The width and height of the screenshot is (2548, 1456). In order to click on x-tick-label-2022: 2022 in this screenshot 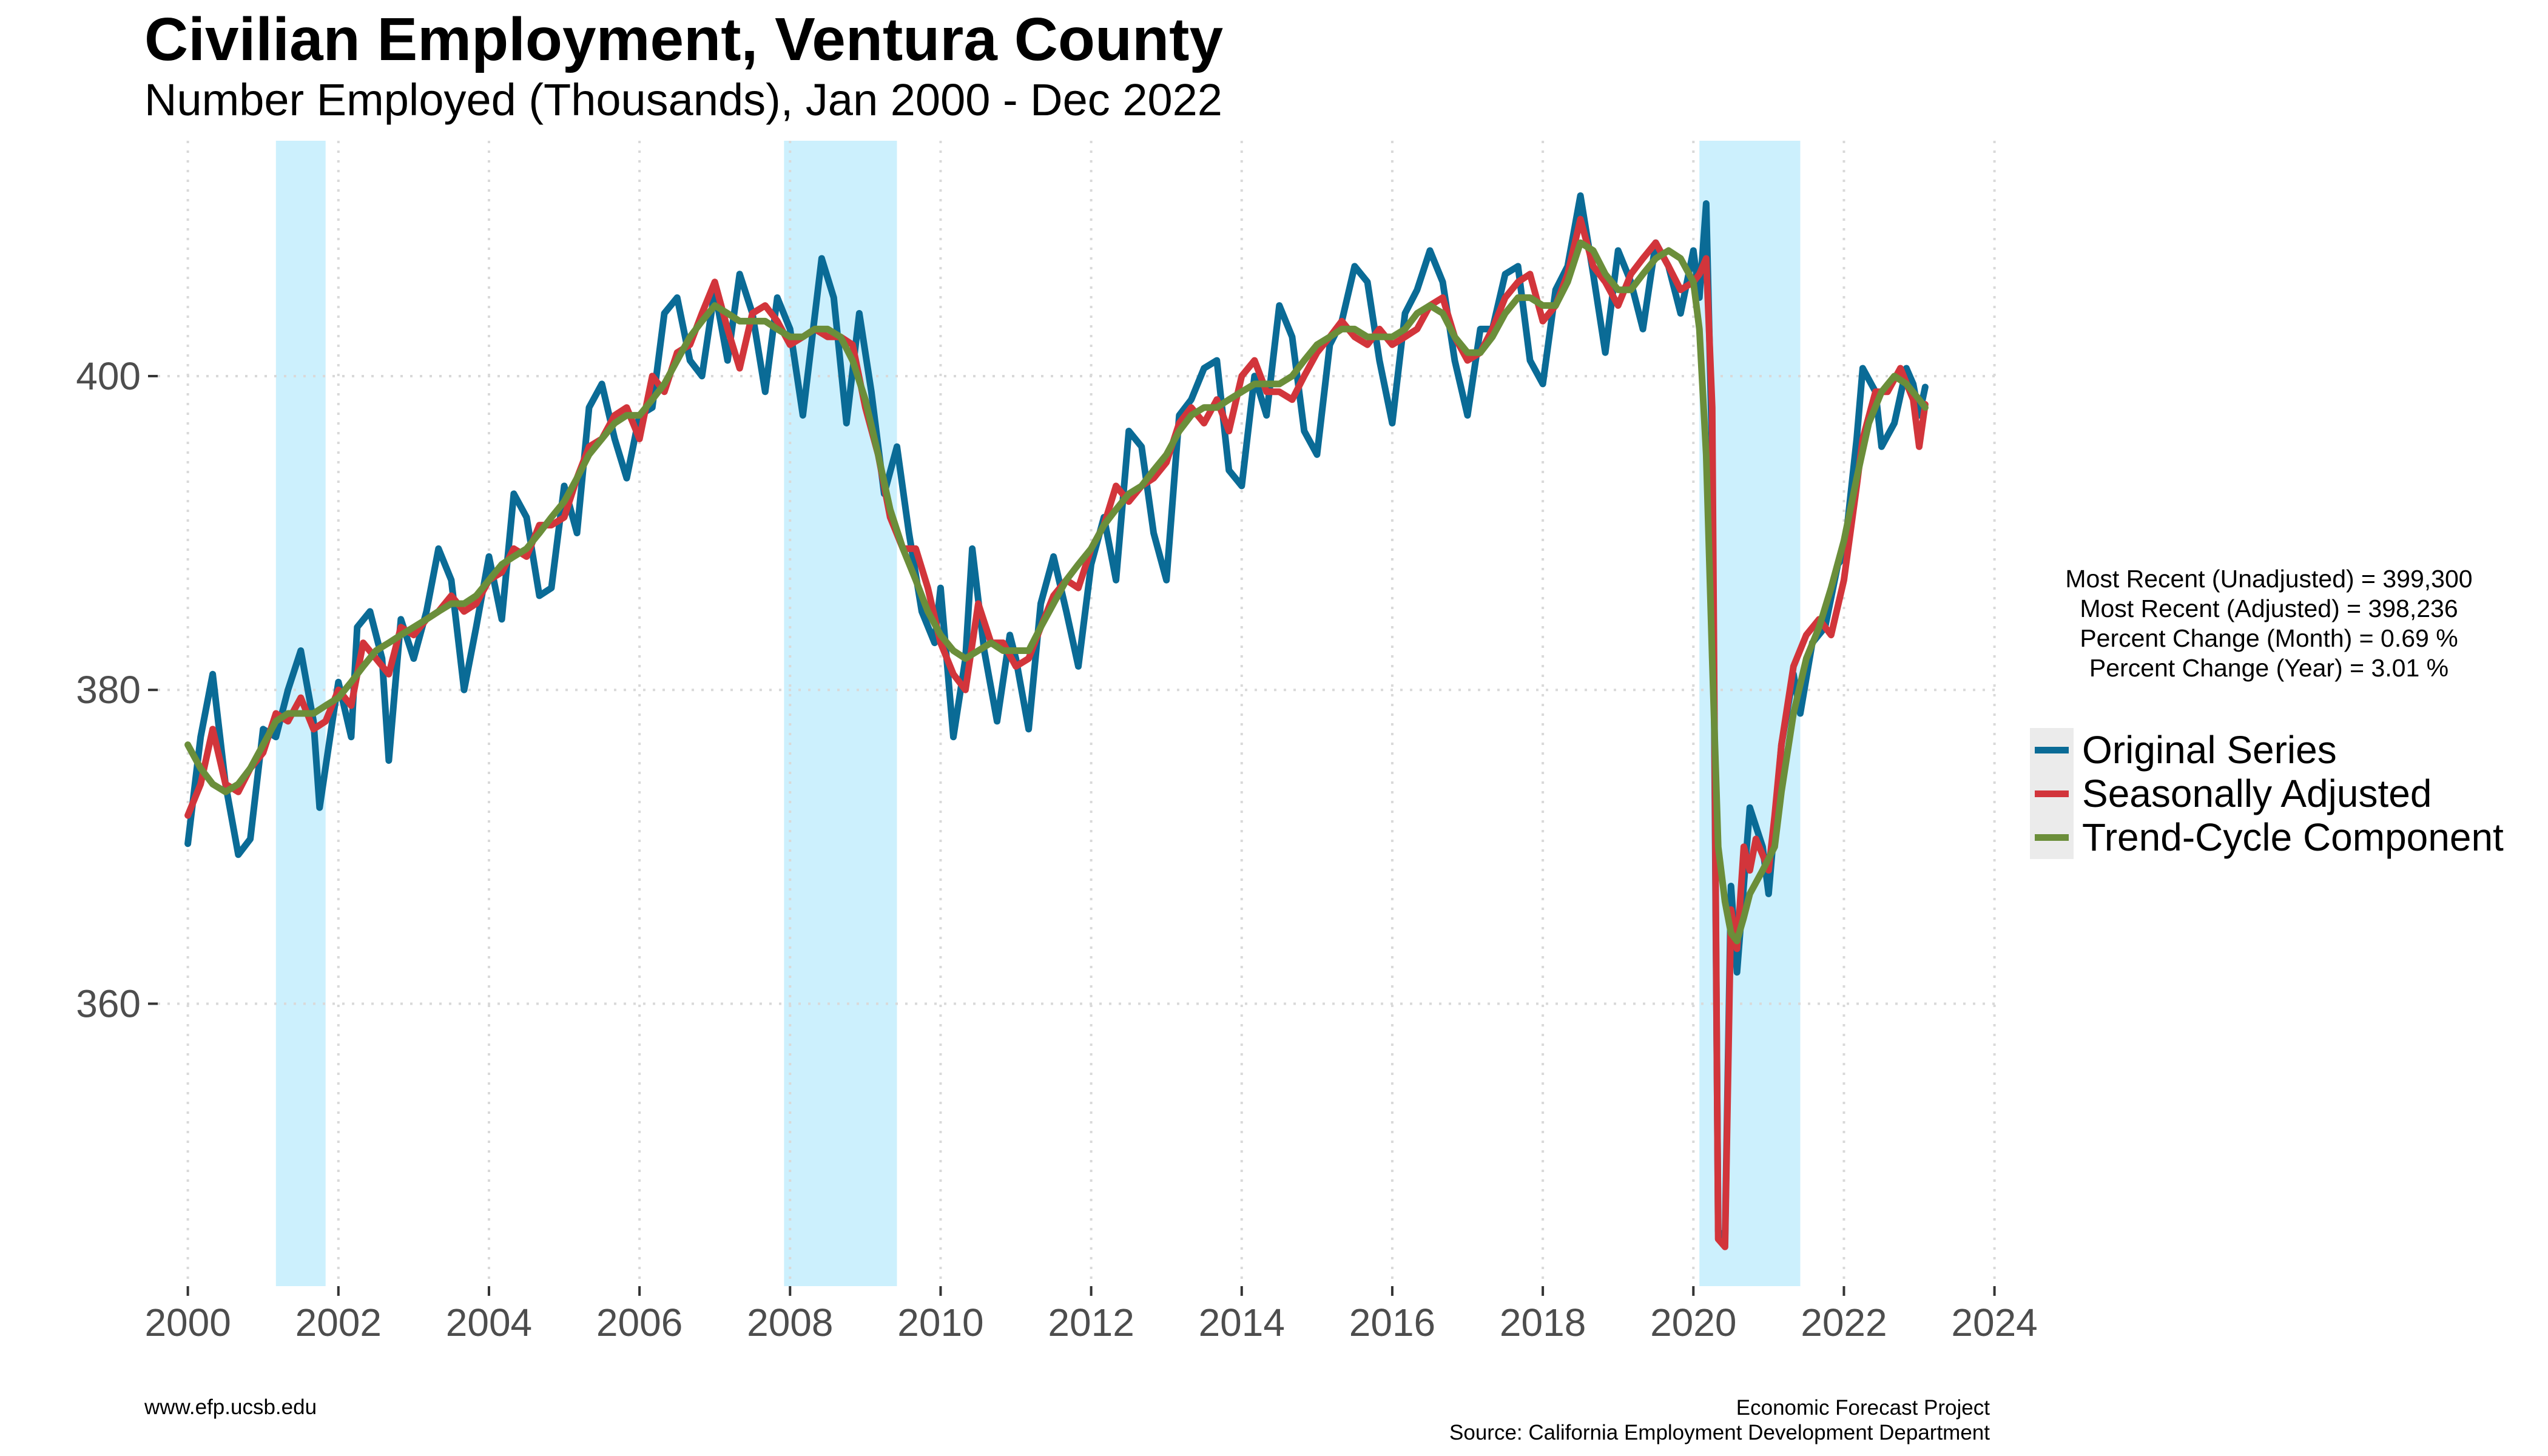, I will do `click(1844, 1322)`.